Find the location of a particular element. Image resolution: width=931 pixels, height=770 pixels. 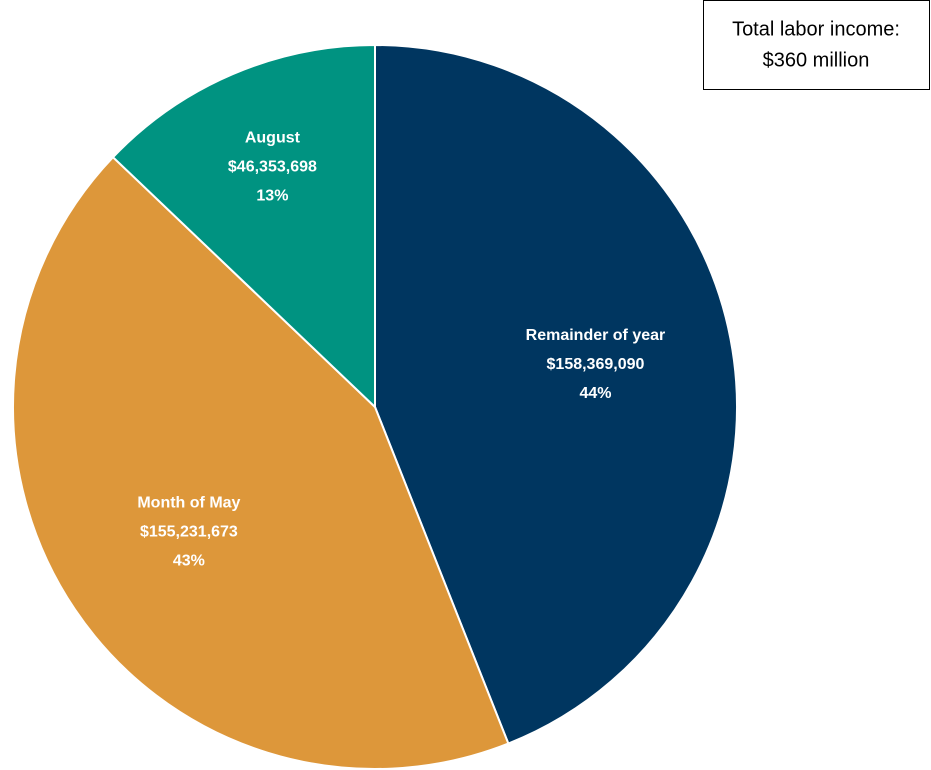

slice-percent-label: 44% is located at coordinates (595, 393).